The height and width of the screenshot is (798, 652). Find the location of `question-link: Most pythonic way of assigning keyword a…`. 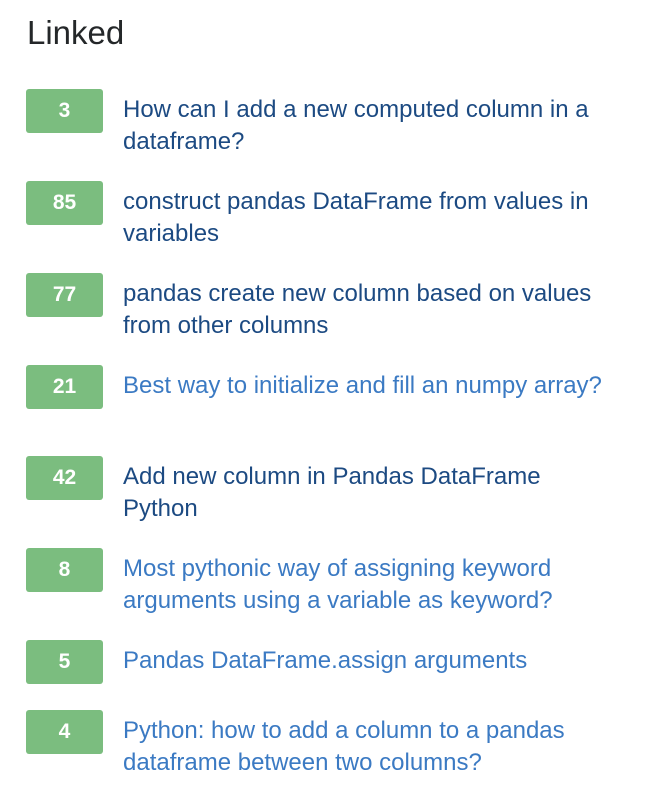

question-link: Most pythonic way of assigning keyword a… is located at coordinates (338, 584).